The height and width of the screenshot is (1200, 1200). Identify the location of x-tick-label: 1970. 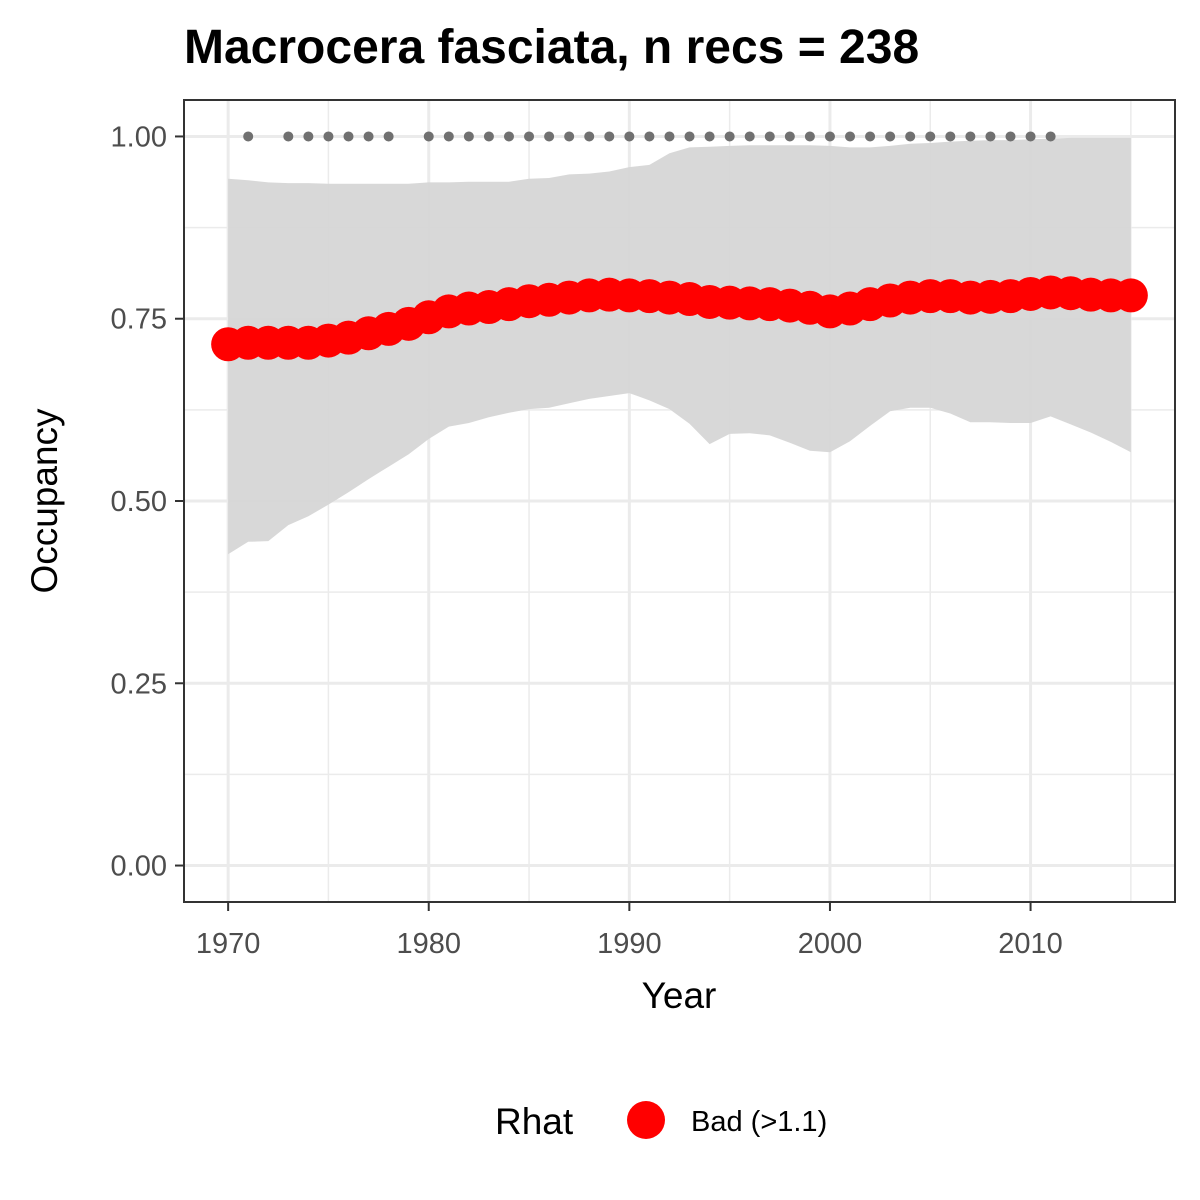
(228, 944).